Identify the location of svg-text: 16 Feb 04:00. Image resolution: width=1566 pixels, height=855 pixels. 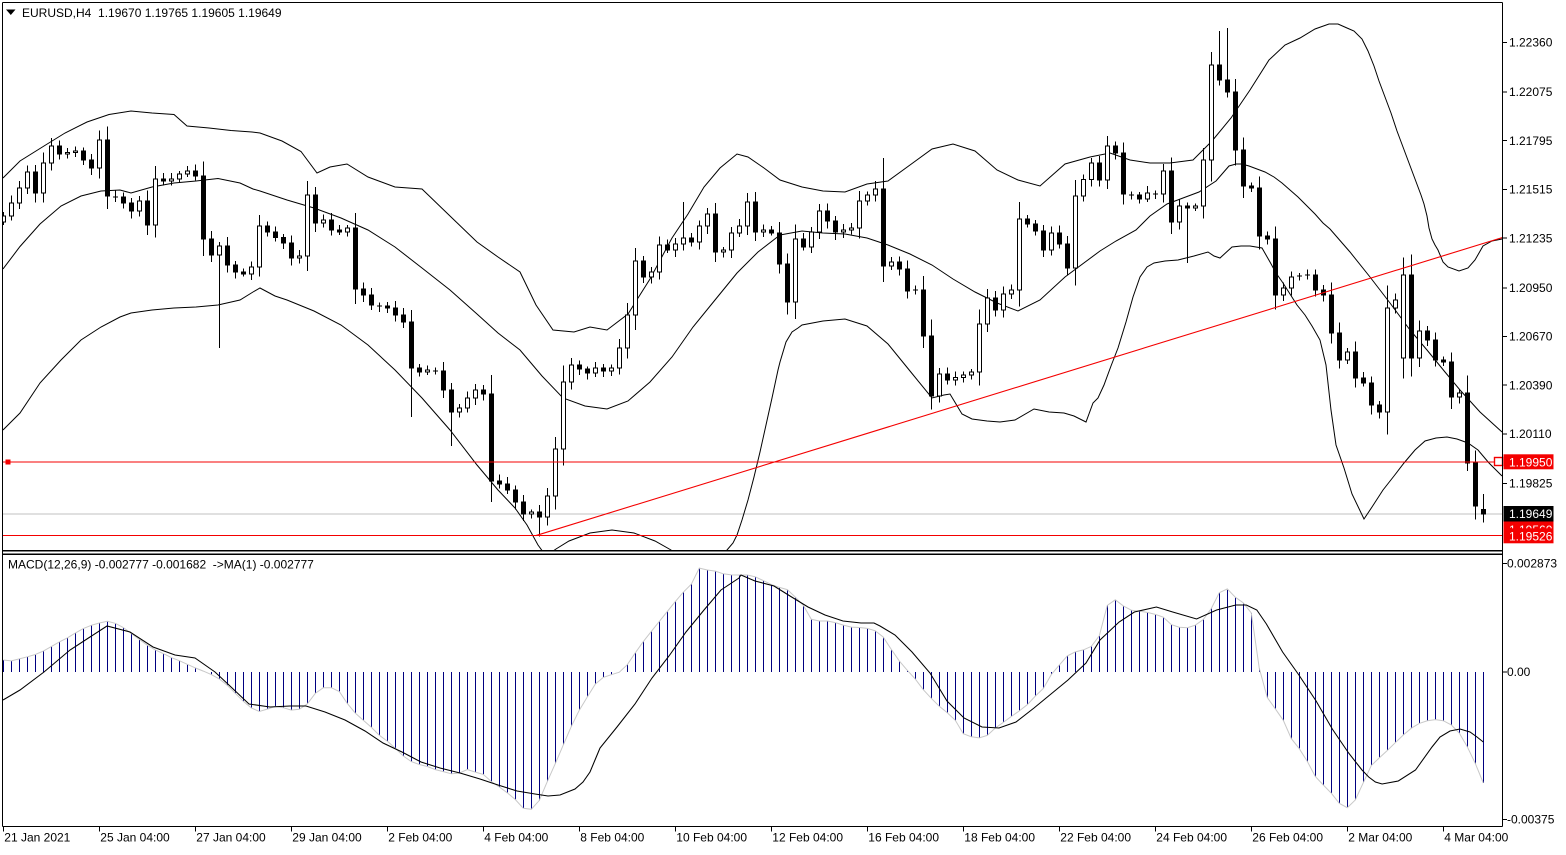
(903, 838).